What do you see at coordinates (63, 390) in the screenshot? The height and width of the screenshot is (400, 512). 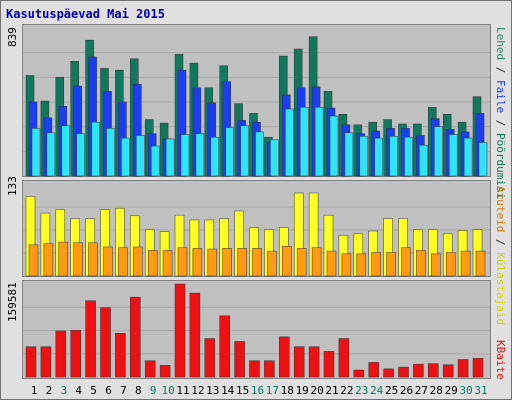 I see `day-label: 3` at bounding box center [63, 390].